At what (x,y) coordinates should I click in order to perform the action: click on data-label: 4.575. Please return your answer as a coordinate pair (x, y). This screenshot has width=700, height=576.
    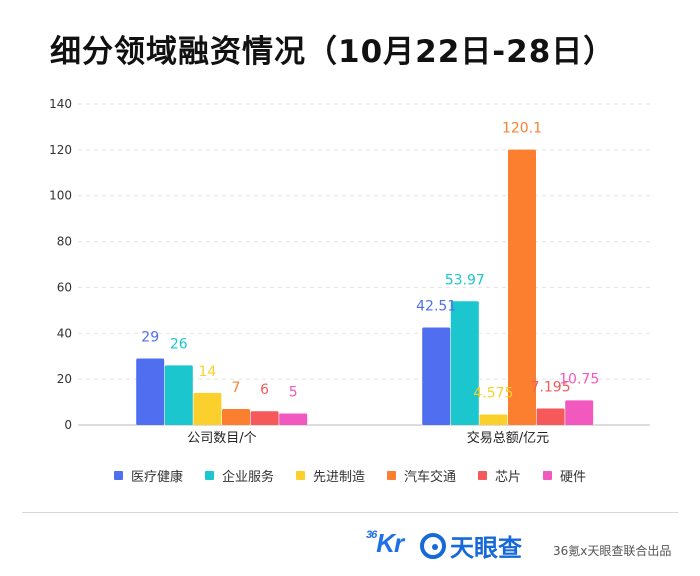
    Looking at the image, I should click on (493, 394).